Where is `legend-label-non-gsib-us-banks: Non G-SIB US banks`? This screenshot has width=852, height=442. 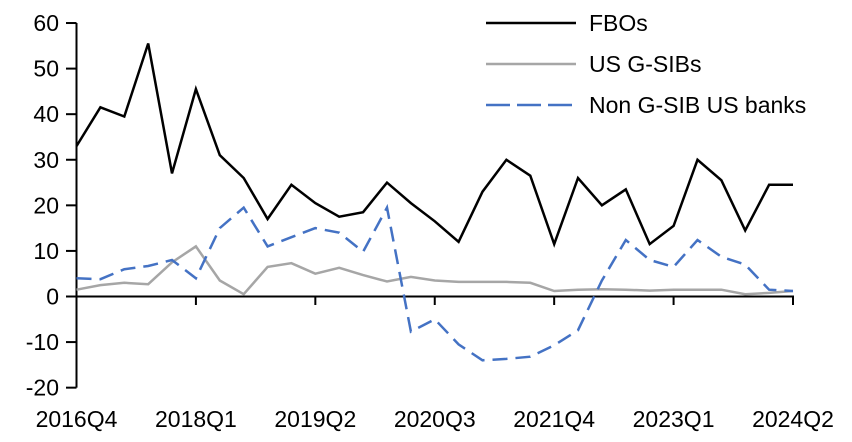 legend-label-non-gsib-us-banks: Non G-SIB US banks is located at coordinates (697, 105).